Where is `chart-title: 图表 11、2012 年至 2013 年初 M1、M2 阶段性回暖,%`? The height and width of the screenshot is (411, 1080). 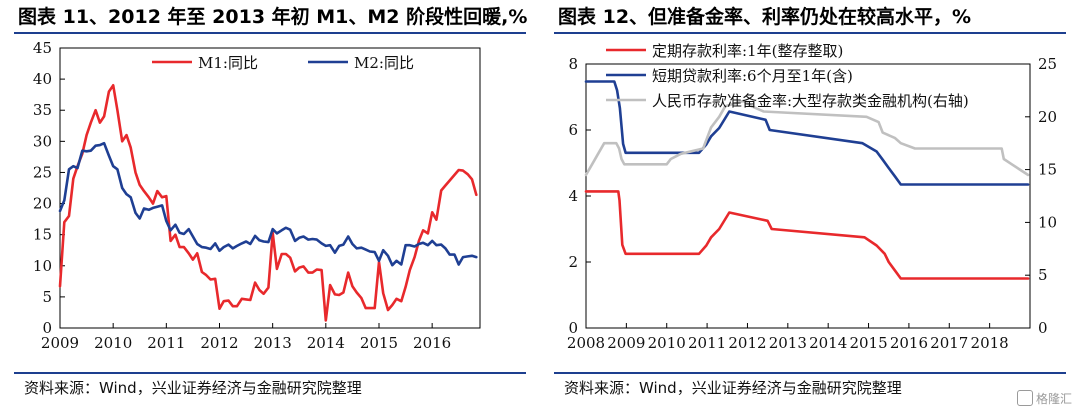 chart-title: 图表 11、2012 年至 2013 年初 M1、M2 阶段性回暖,% is located at coordinates (273, 17).